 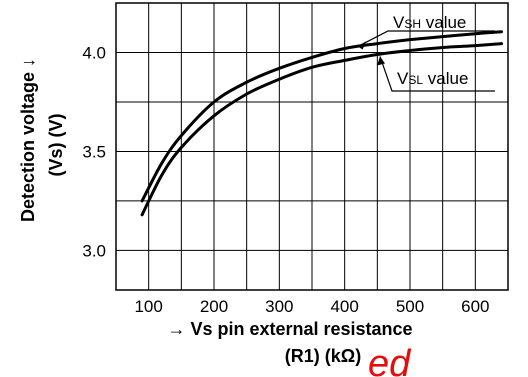 I want to click on watermark: ed, so click(x=390, y=360).